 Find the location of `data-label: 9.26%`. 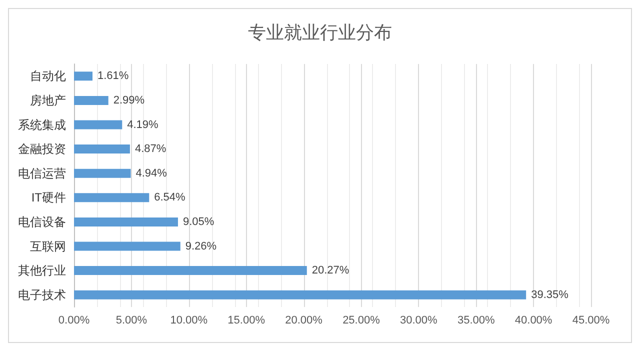

data-label: 9.26% is located at coordinates (201, 246).